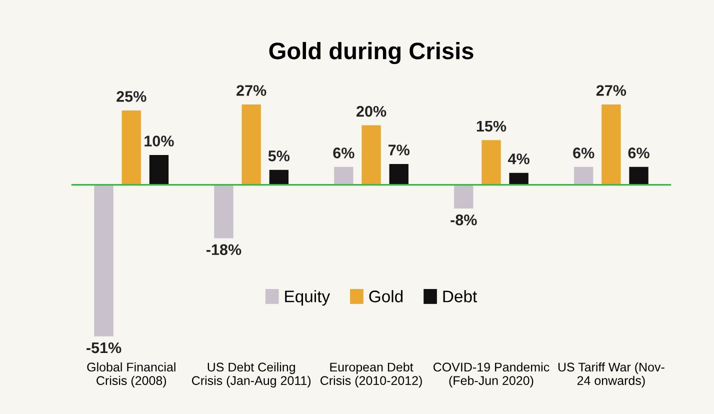 Image resolution: width=714 pixels, height=414 pixels. Describe the element at coordinates (611, 375) in the screenshot. I see `x-tick-label: US Tariff War (Nov- 24 onwards)` at that location.